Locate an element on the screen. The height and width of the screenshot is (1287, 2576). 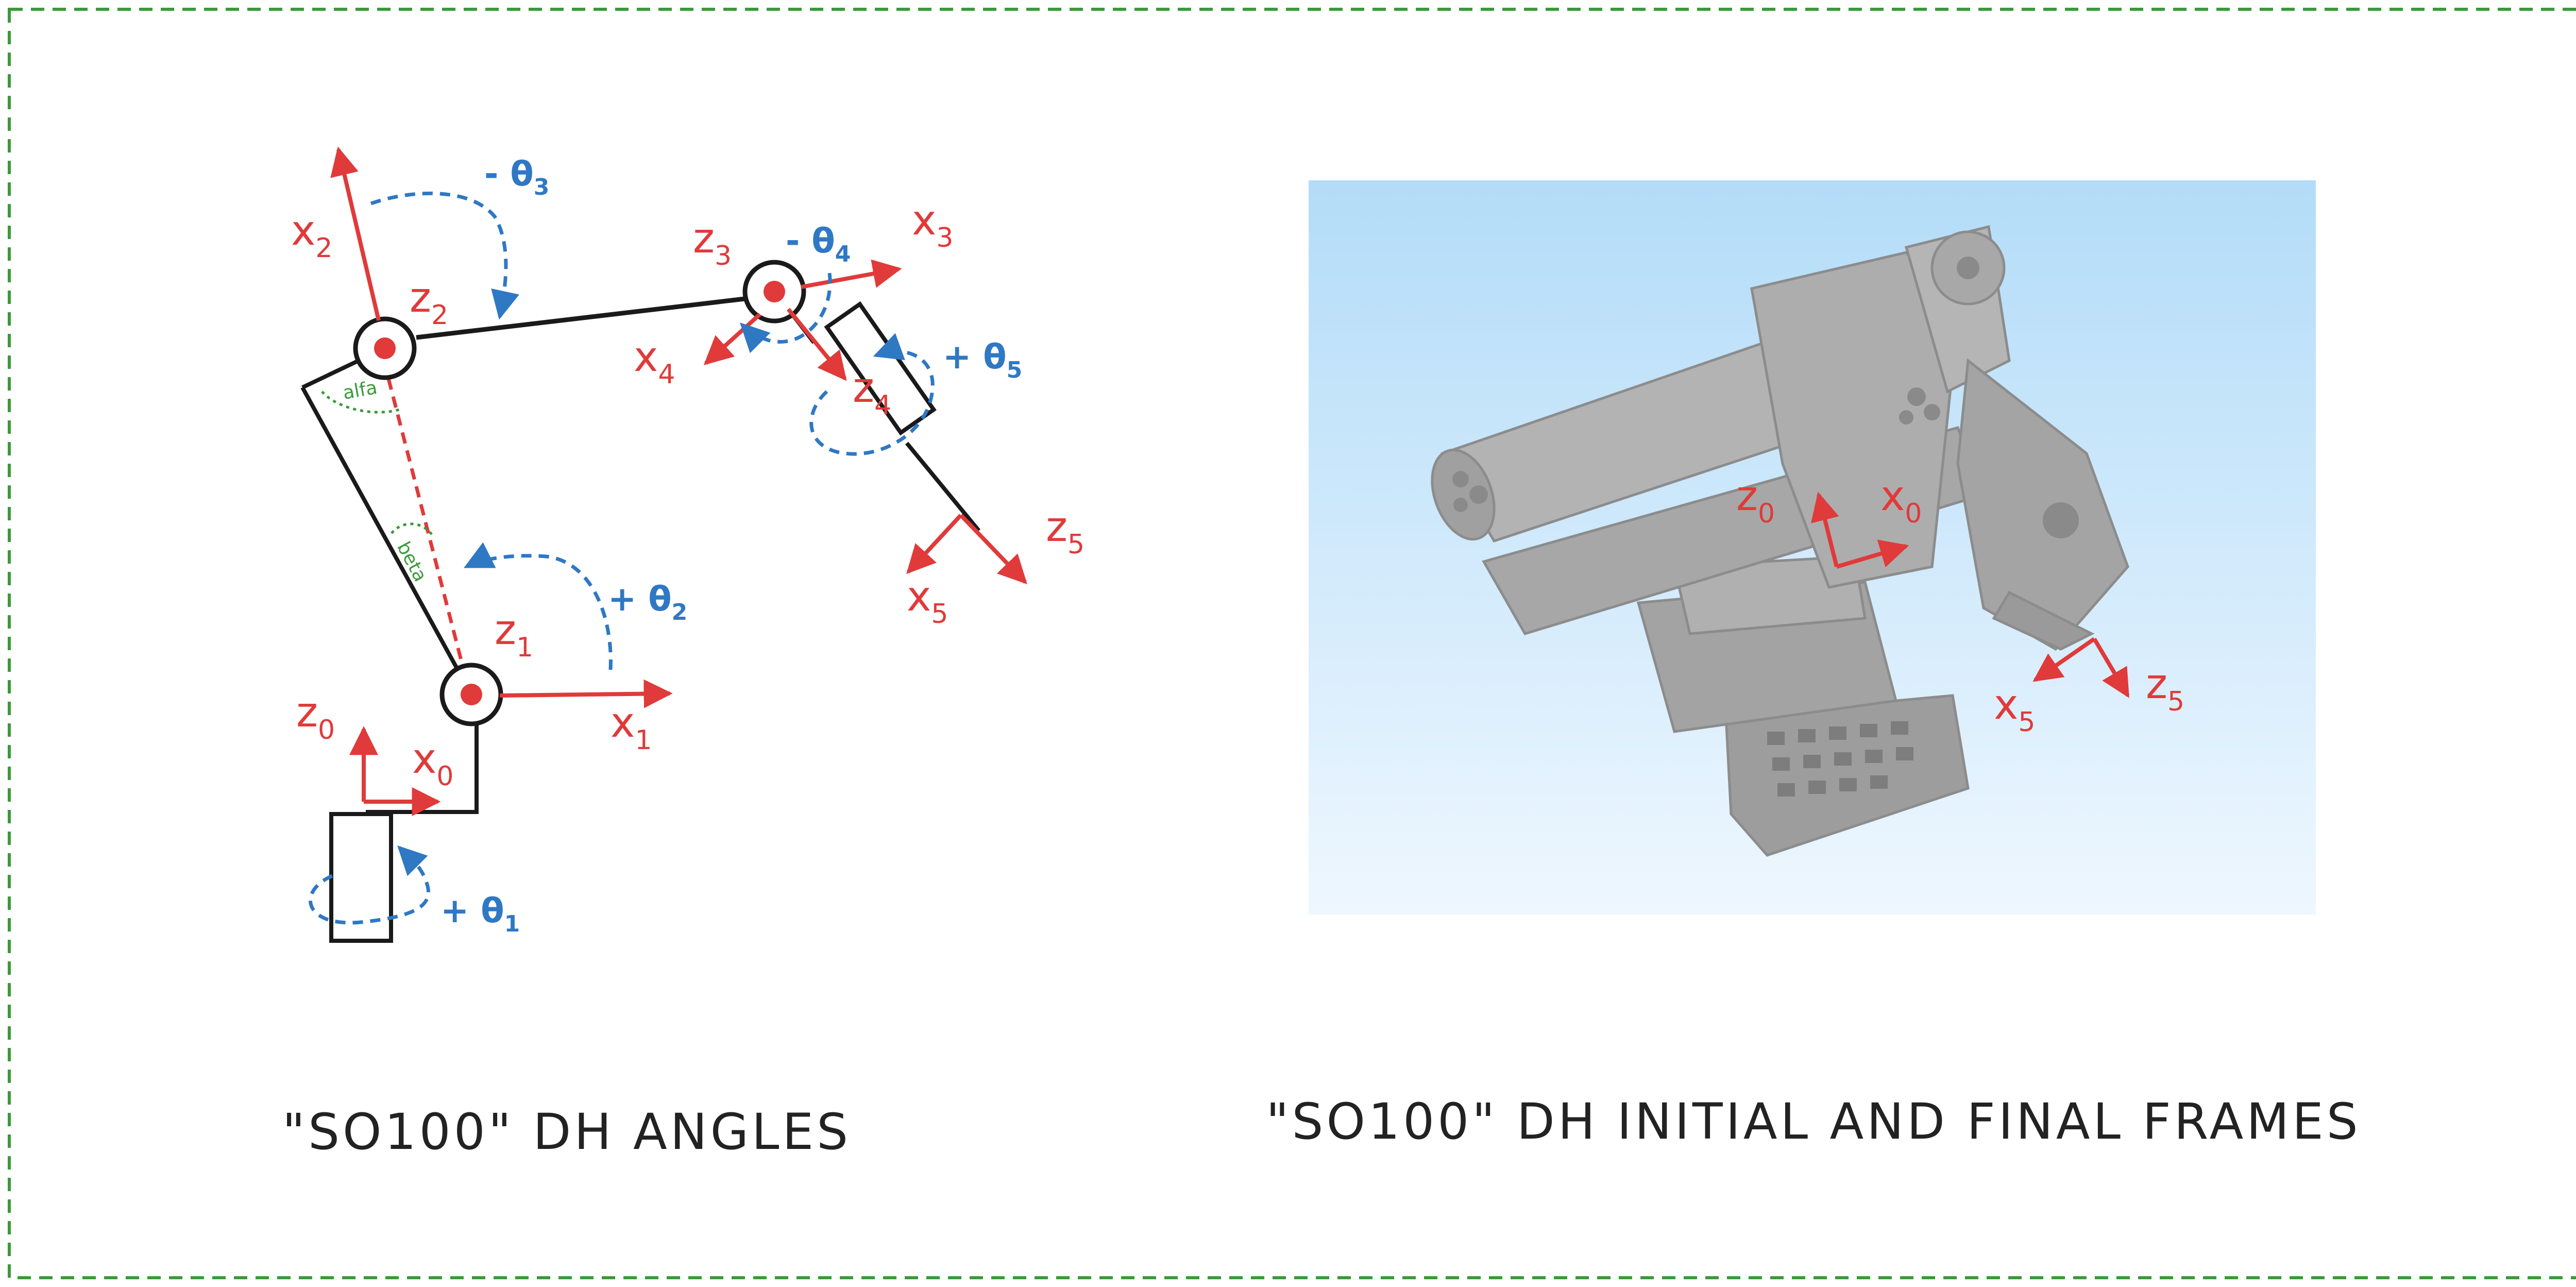
theta3-arc is located at coordinates (444, 255).